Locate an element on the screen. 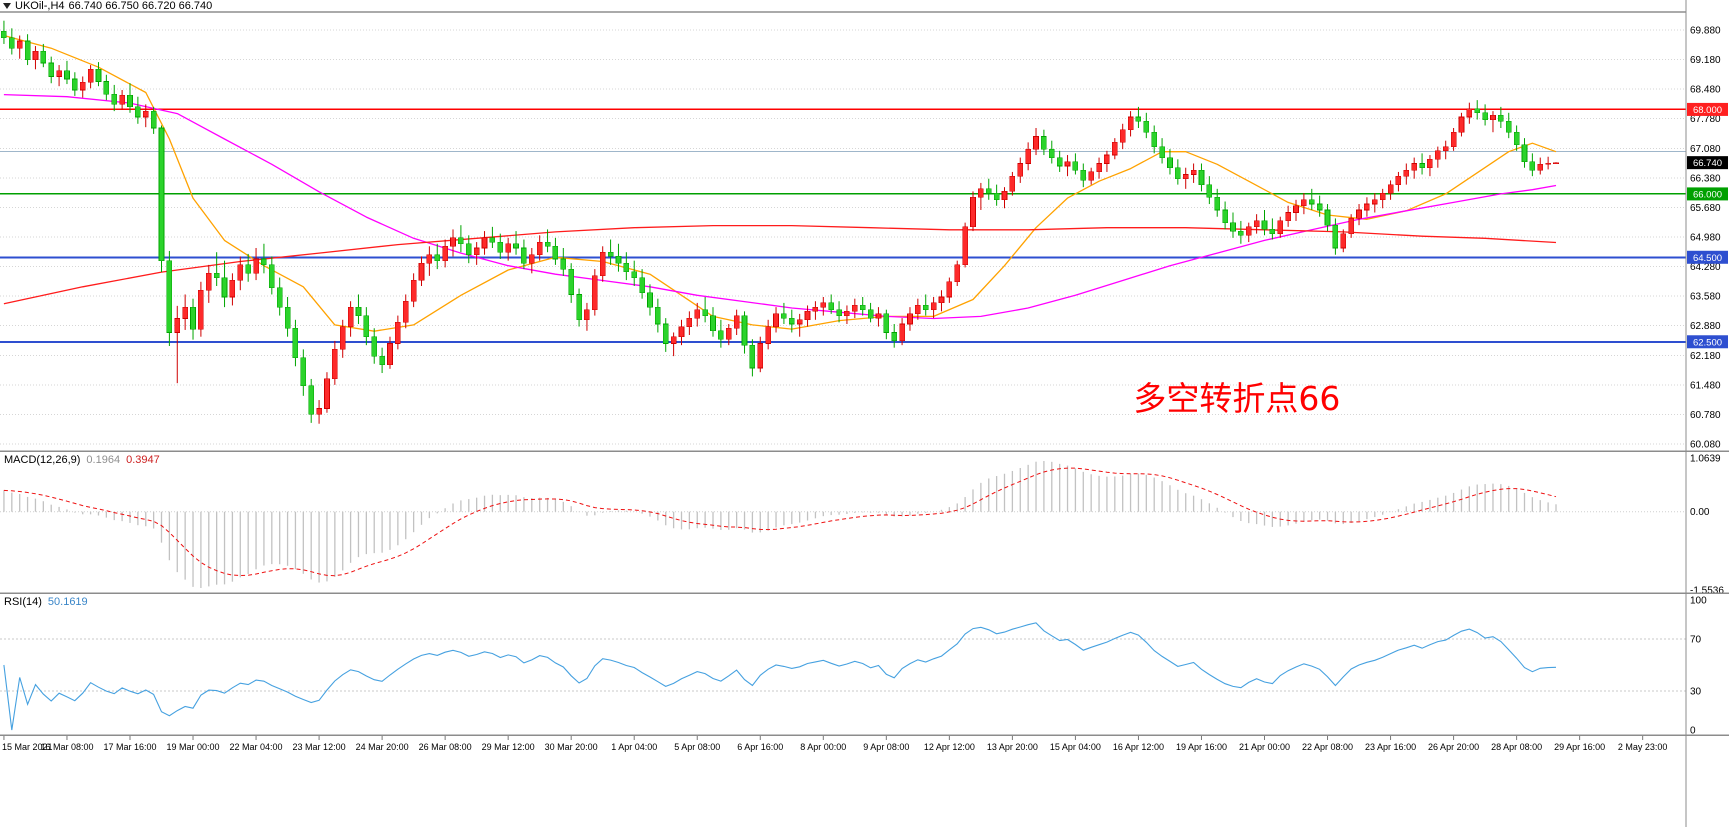  price-axis-label: 64.280 is located at coordinates (1705, 267).